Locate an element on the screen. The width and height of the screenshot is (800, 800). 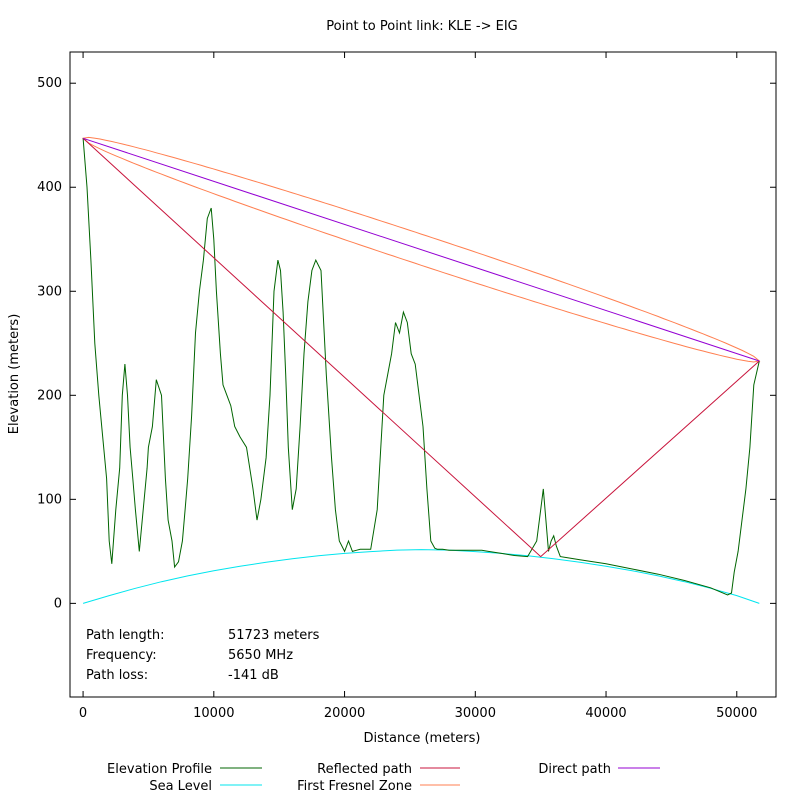
legend-label-elevation-profile: Elevation Profile is located at coordinates (159, 769).